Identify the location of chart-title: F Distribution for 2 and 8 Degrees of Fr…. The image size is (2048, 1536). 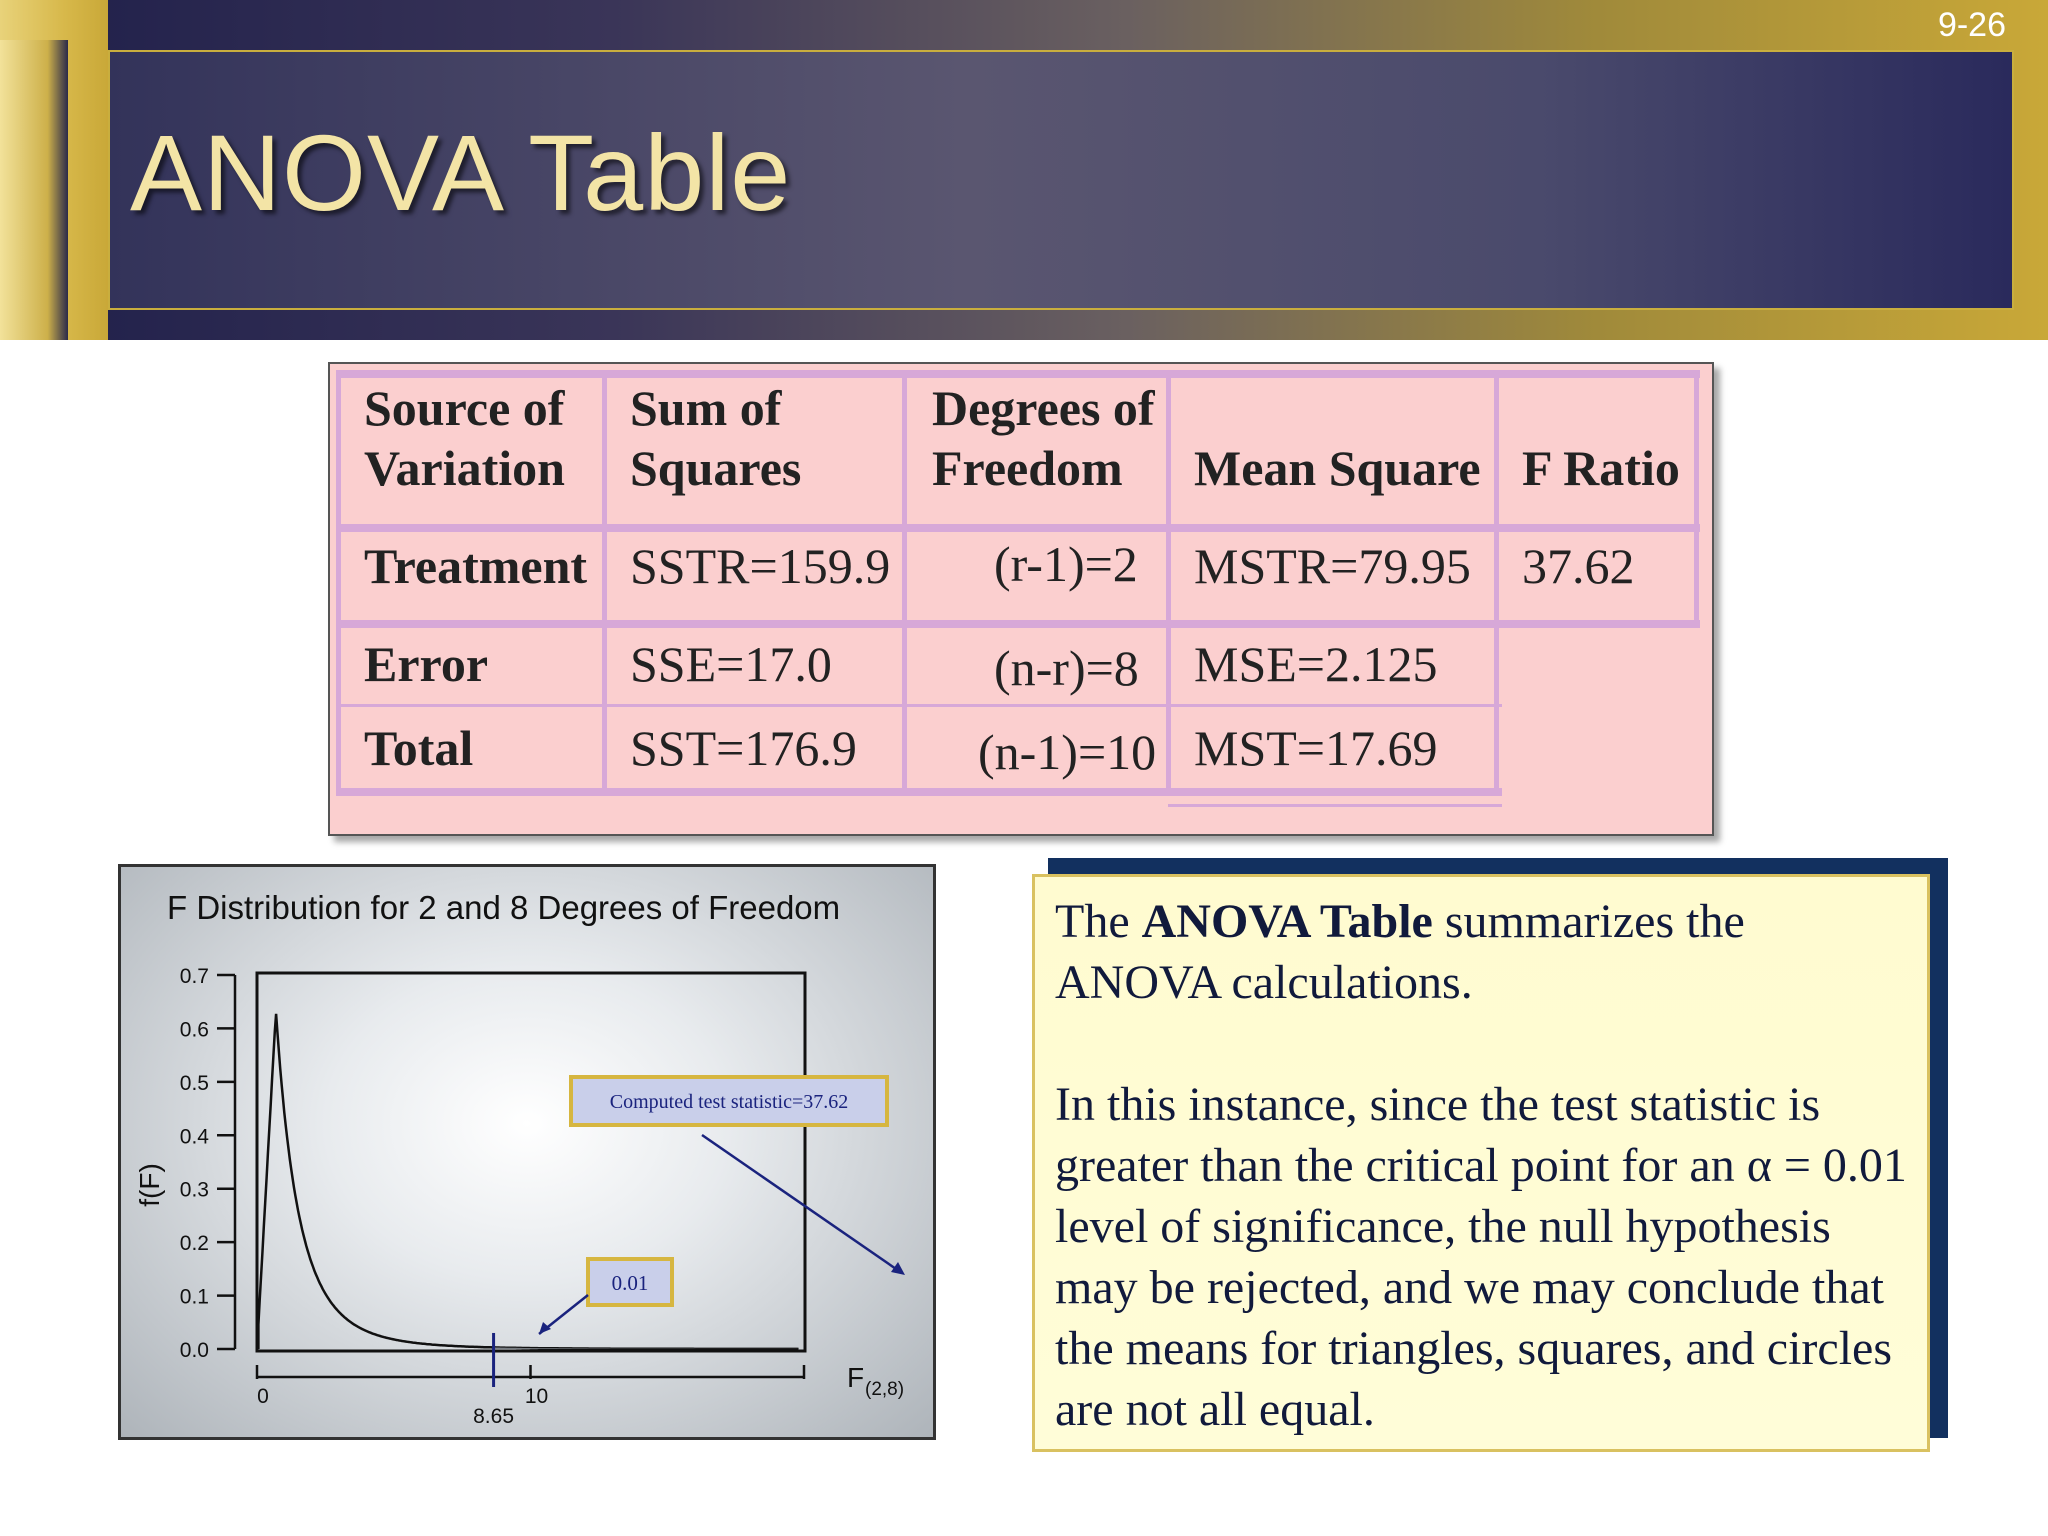
(503, 907).